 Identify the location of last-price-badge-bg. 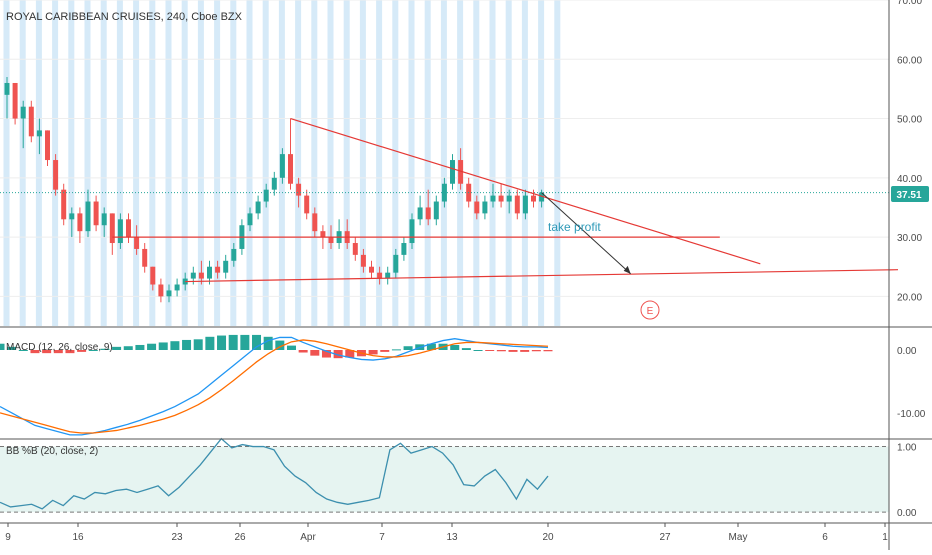
(910, 194).